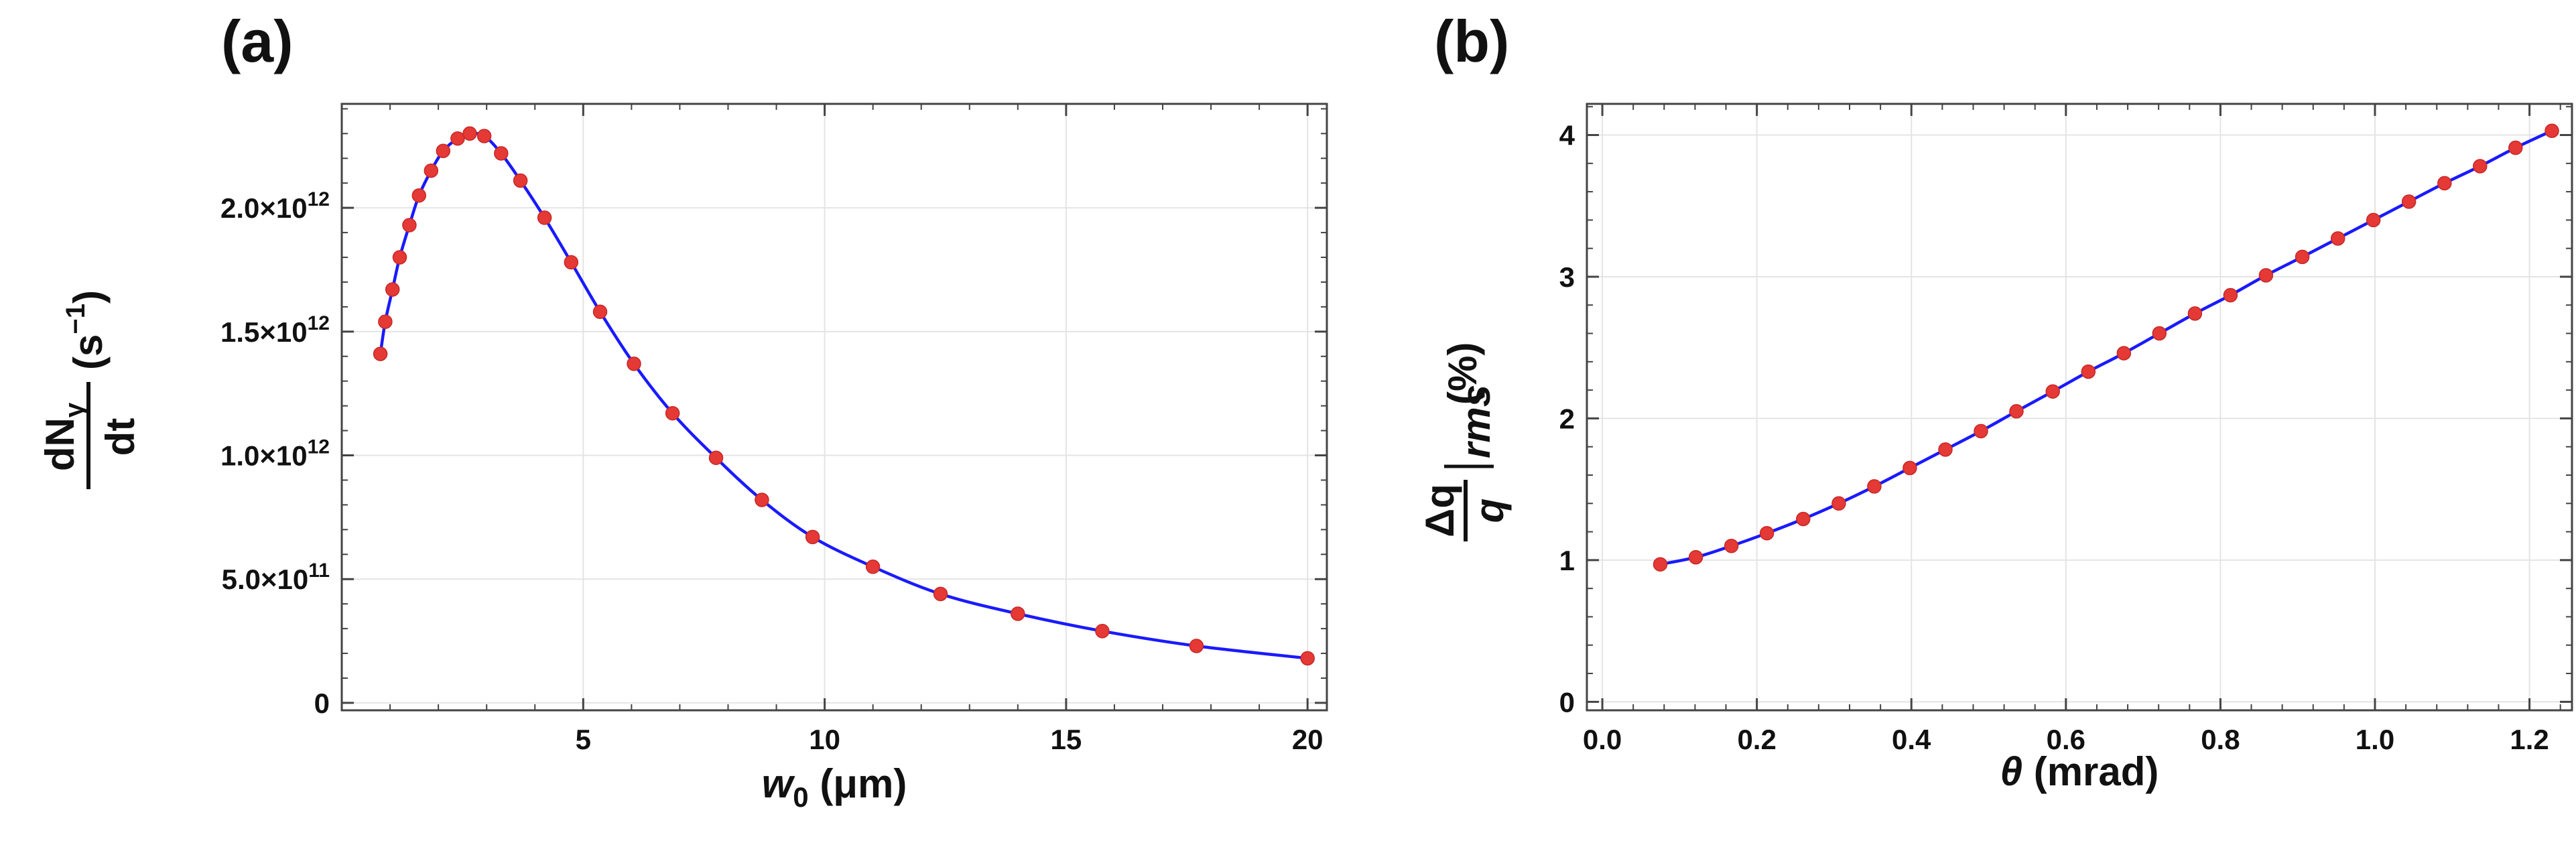 This screenshot has width=2576, height=847. I want to click on y-tick-label: 1, so click(1567, 560).